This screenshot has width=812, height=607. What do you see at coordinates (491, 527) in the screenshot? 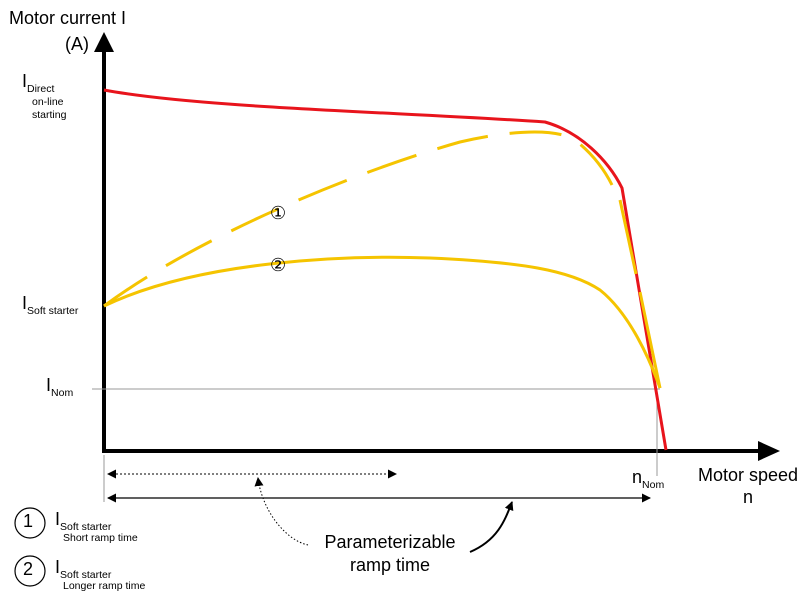
I see `long-ramp-connector` at bounding box center [491, 527].